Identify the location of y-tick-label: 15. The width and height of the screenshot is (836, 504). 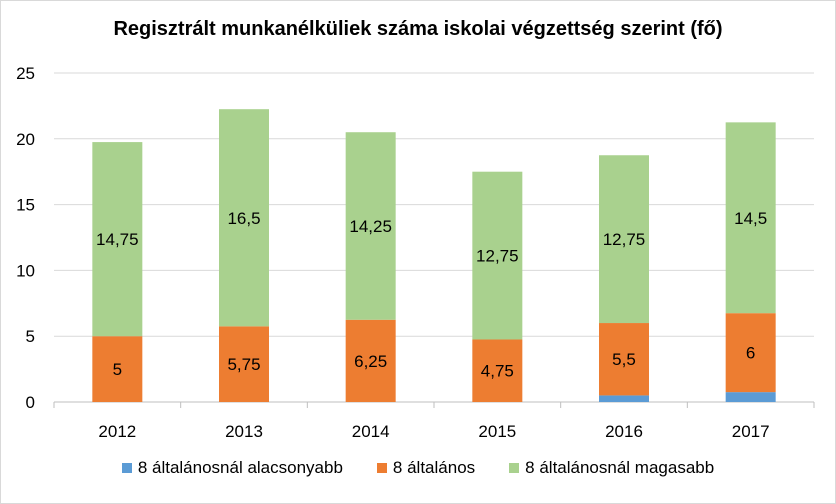
(25, 205).